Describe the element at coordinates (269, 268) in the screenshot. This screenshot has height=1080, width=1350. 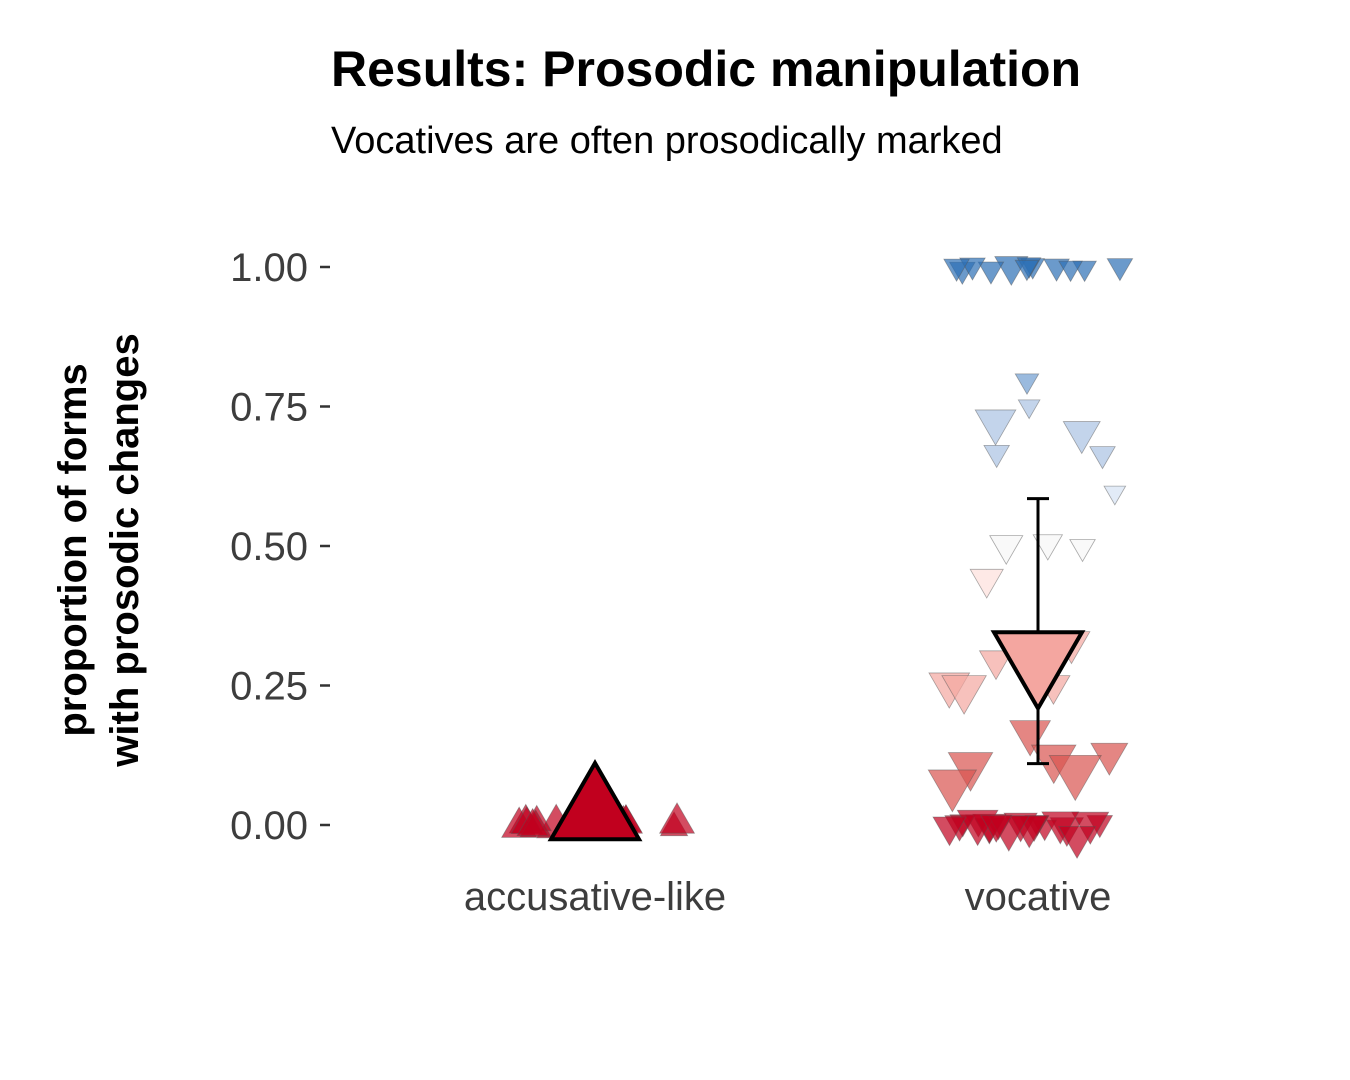
I see `y-tick-label: 1.00` at that location.